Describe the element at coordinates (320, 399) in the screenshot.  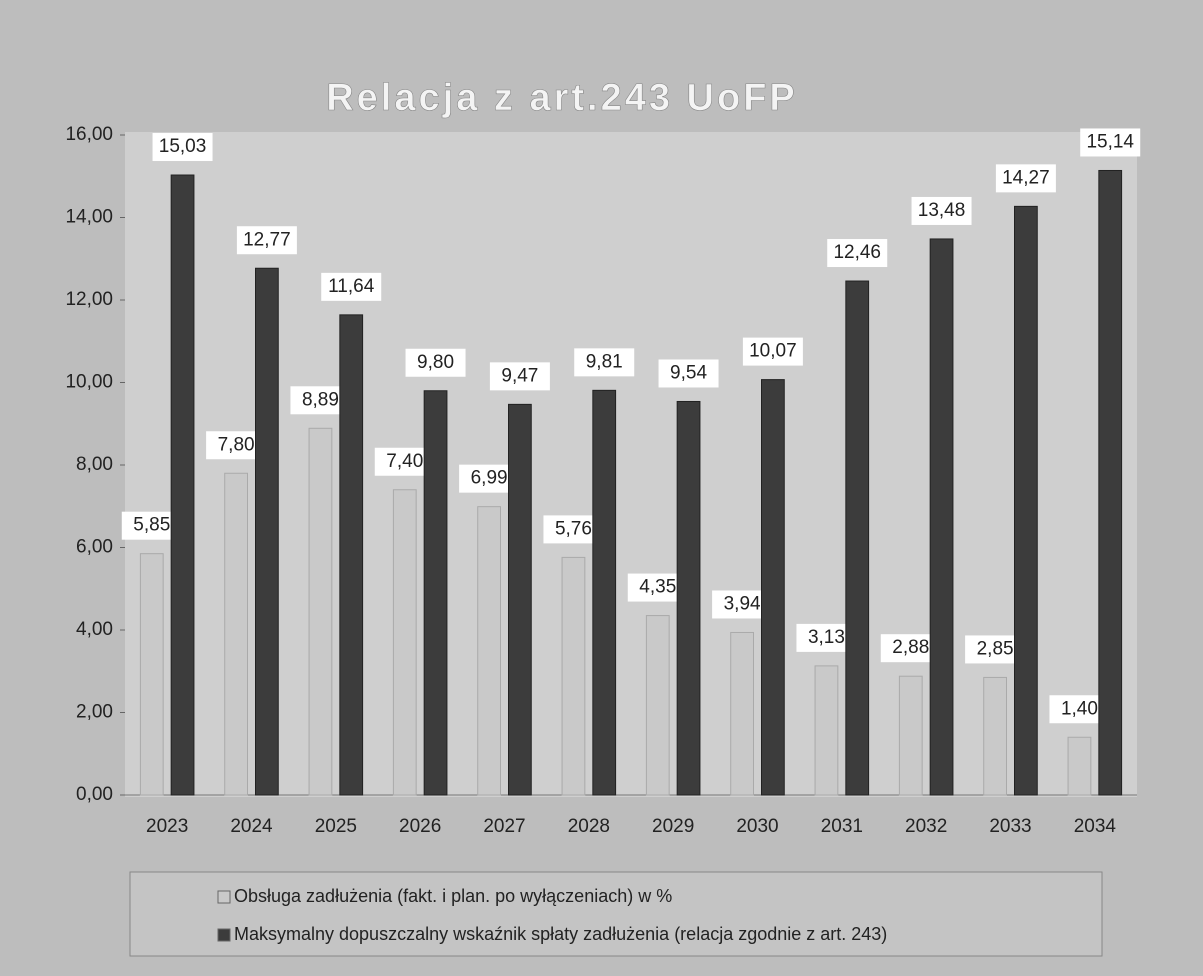
I see `value-label: 8,89` at that location.